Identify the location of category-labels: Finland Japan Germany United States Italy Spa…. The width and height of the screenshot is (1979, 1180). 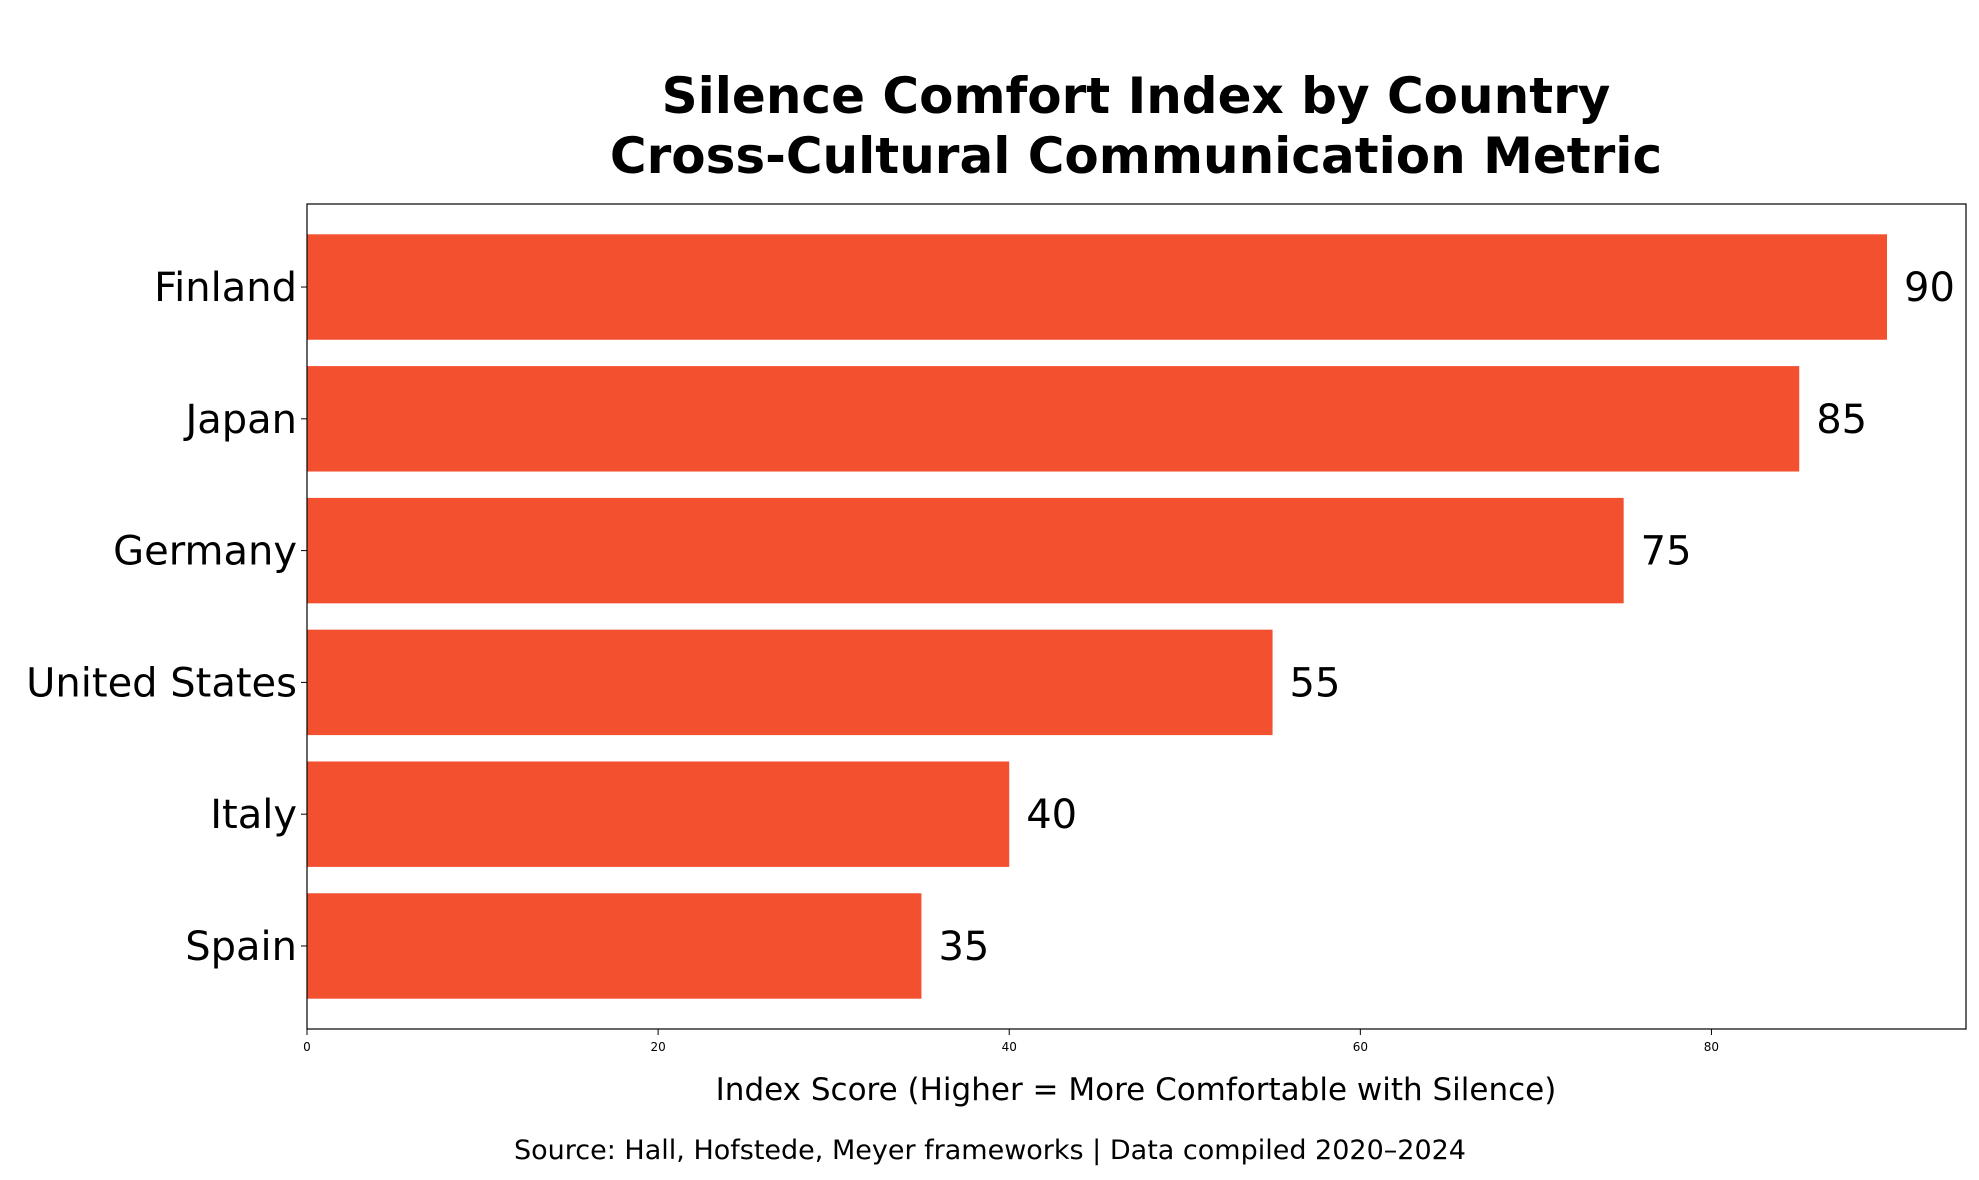
(166, 617).